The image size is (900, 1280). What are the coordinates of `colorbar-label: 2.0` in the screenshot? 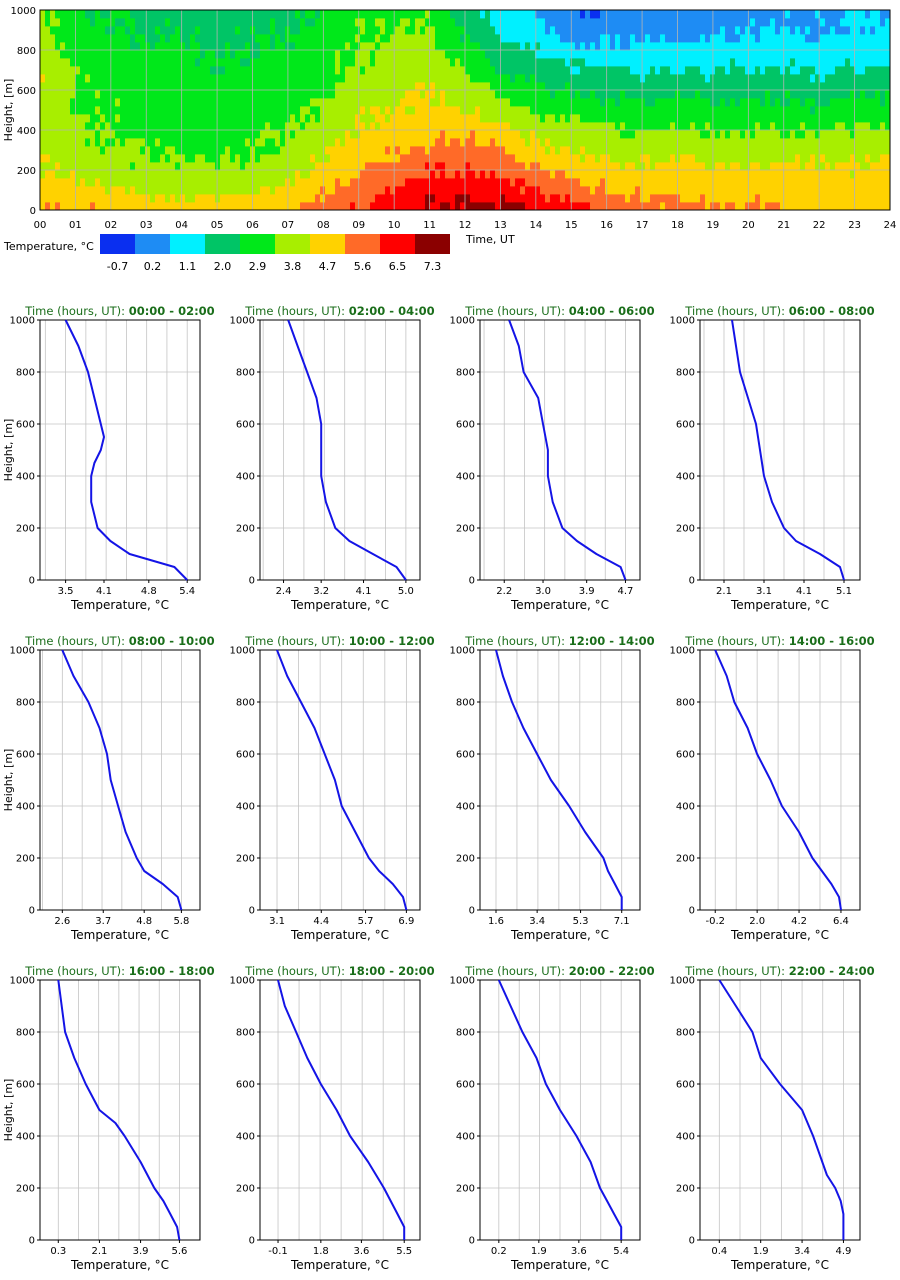 It's located at (223, 266).